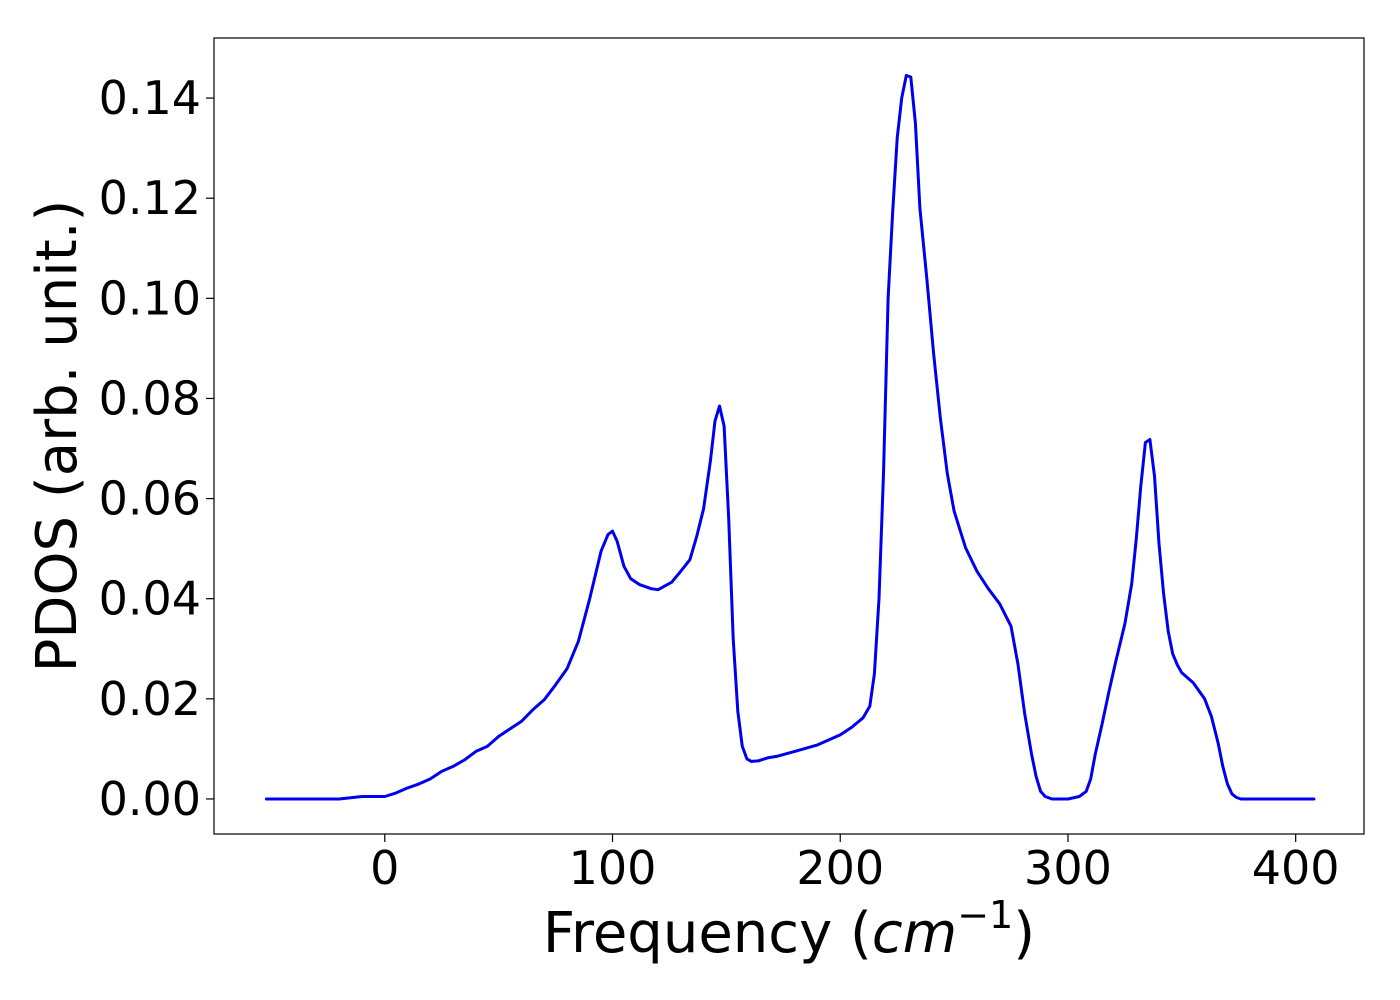 Image resolution: width=1400 pixels, height=1000 pixels. Describe the element at coordinates (613, 868) in the screenshot. I see `x-tick-label: 100` at that location.